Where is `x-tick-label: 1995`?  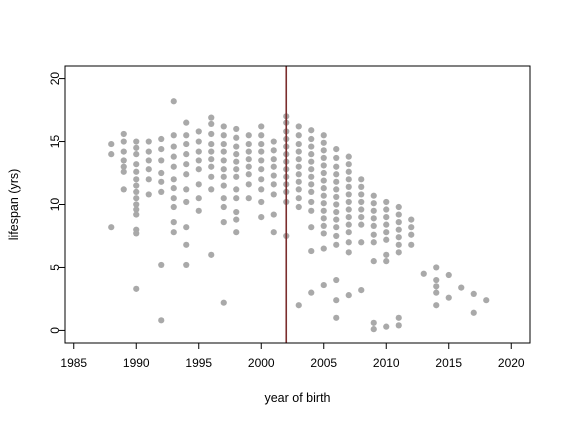
x-tick-label: 1995 is located at coordinates (198, 363).